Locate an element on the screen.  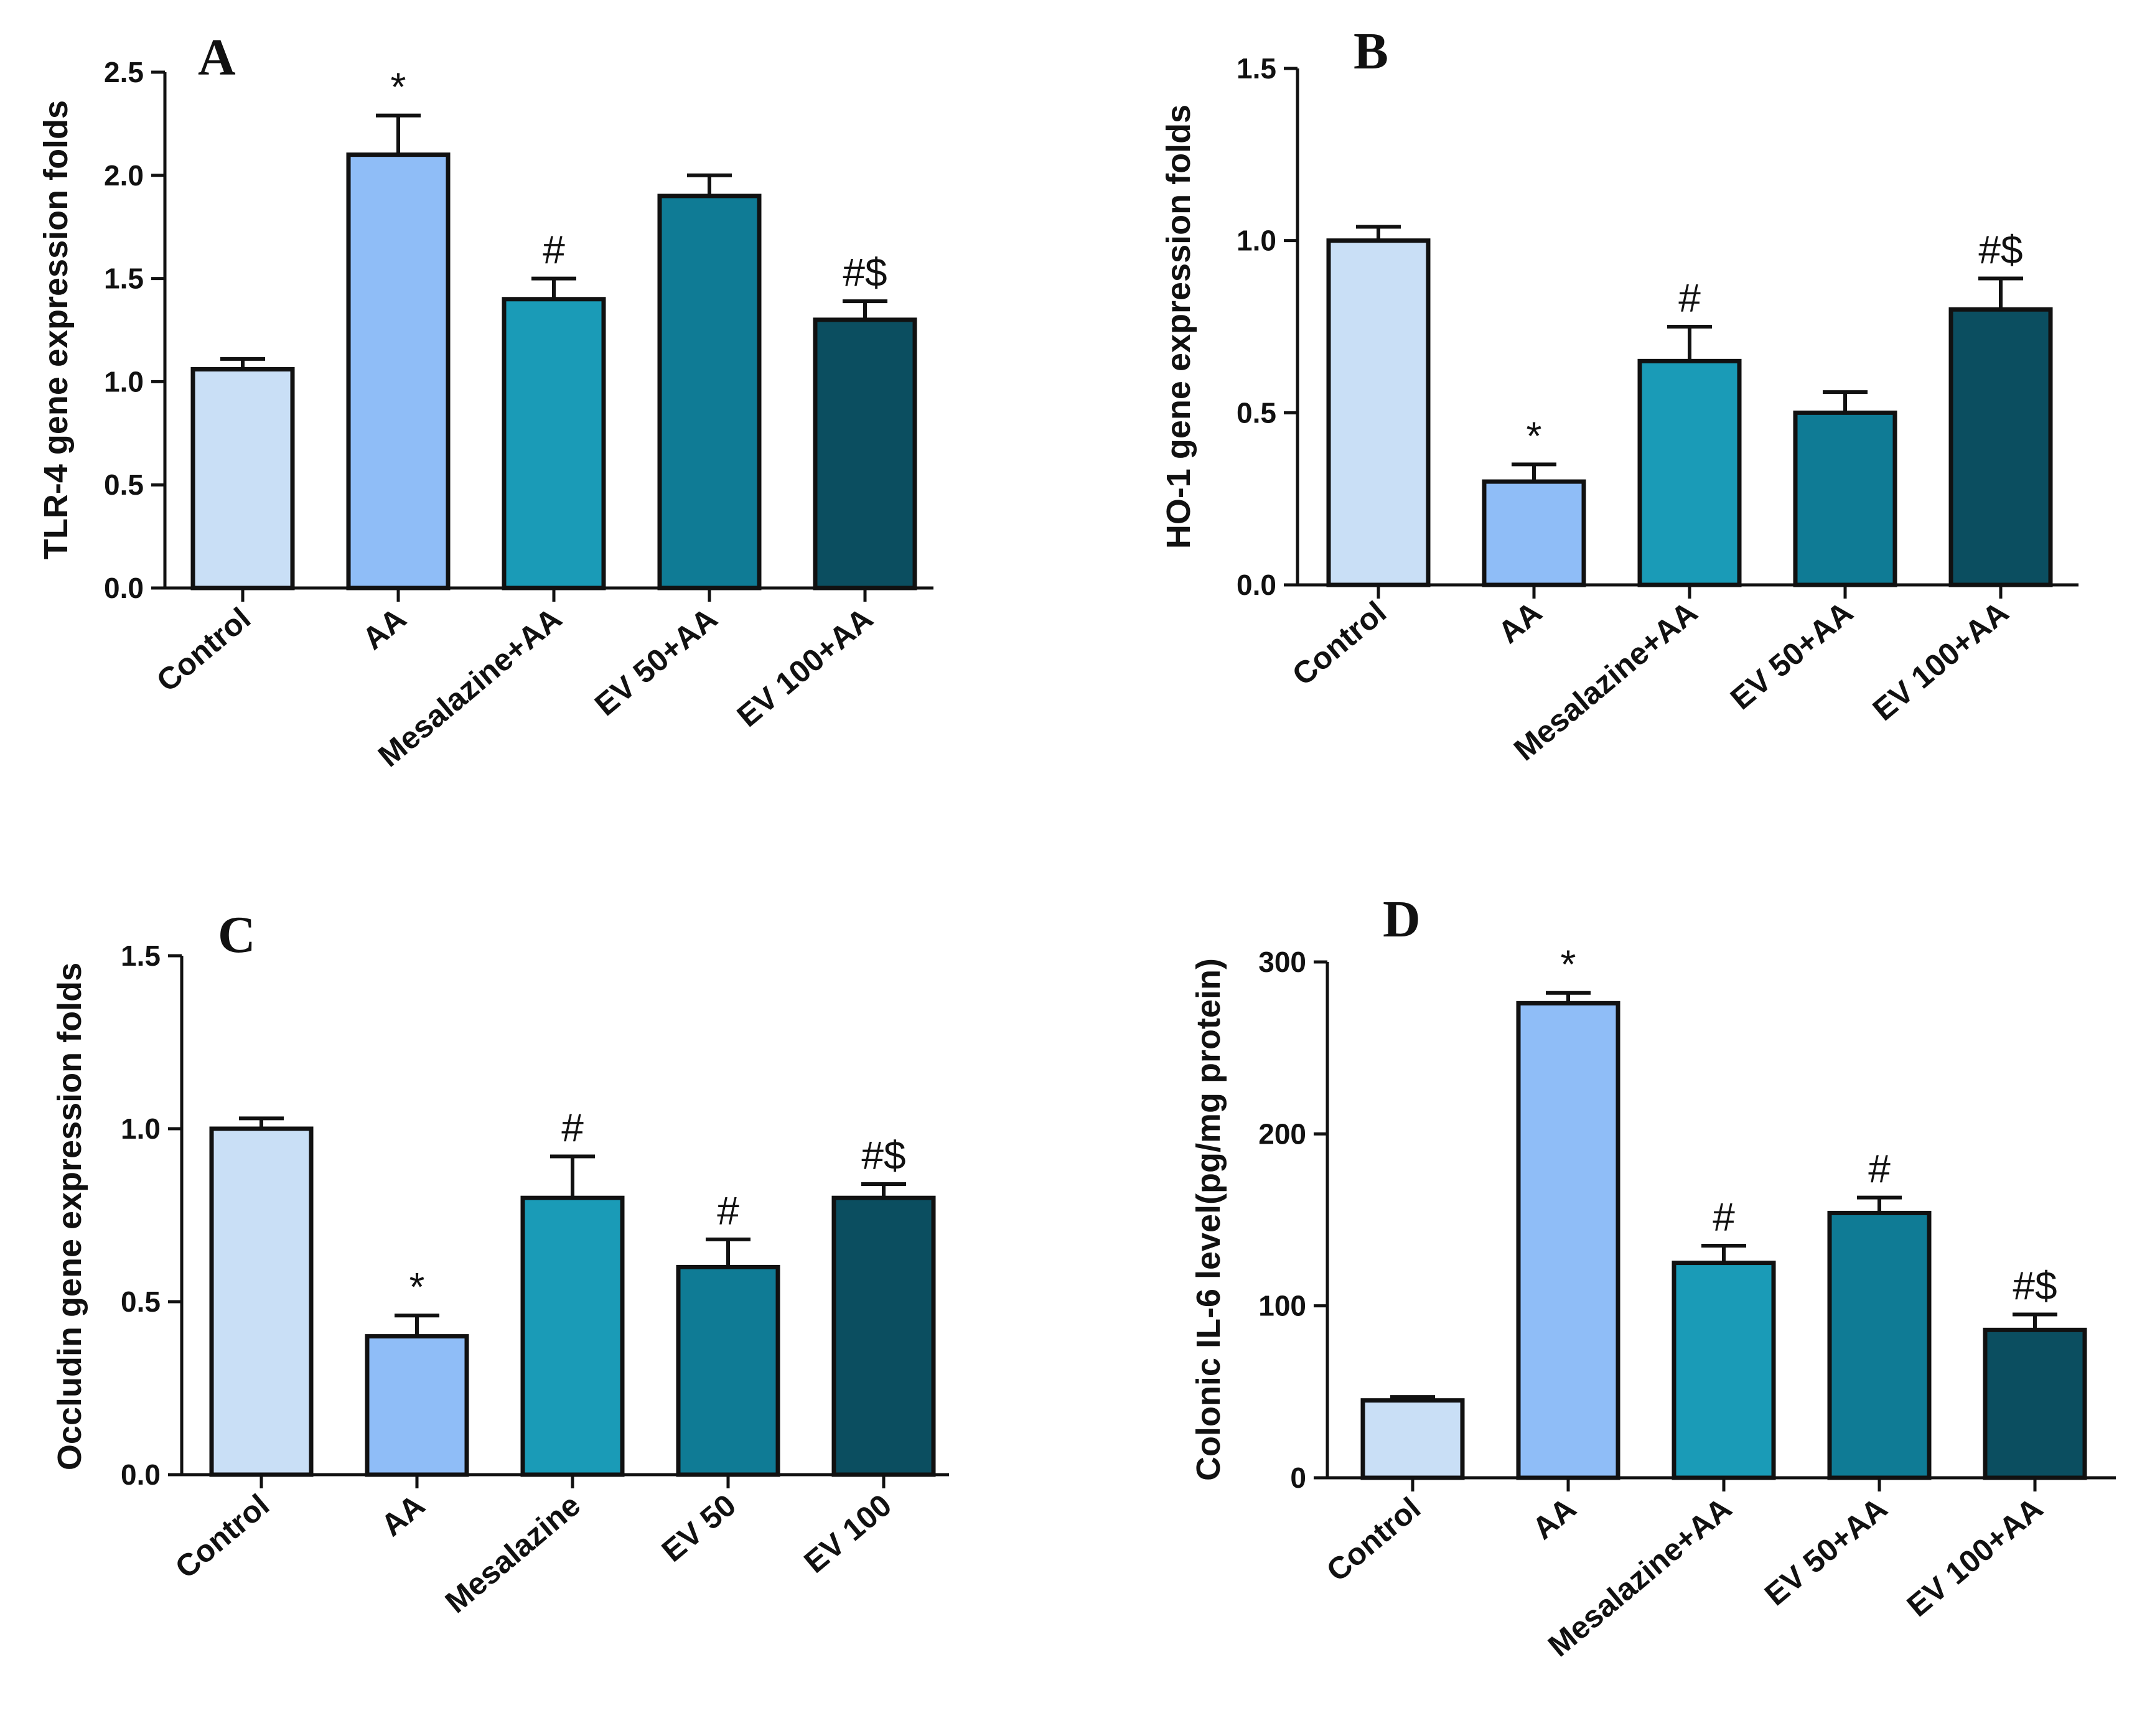
y-tick-label: 0 is located at coordinates (1298, 1478).